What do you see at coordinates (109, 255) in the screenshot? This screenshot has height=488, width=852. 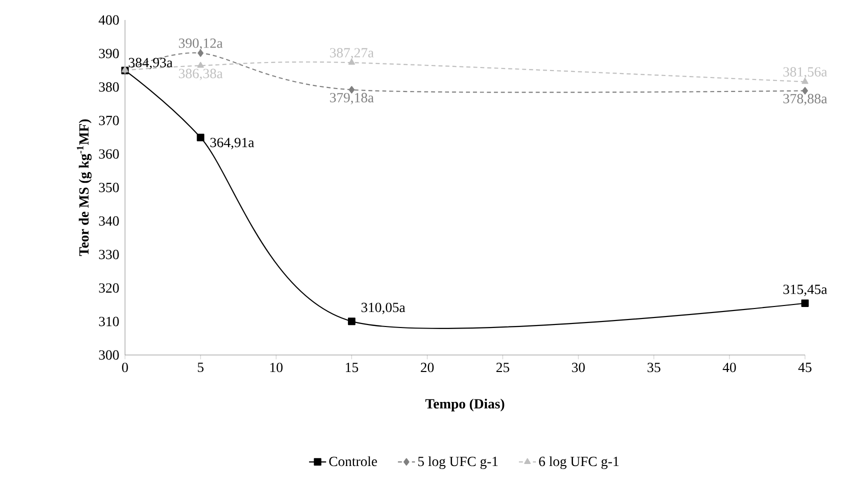 I see `y-tick-label: 330` at bounding box center [109, 255].